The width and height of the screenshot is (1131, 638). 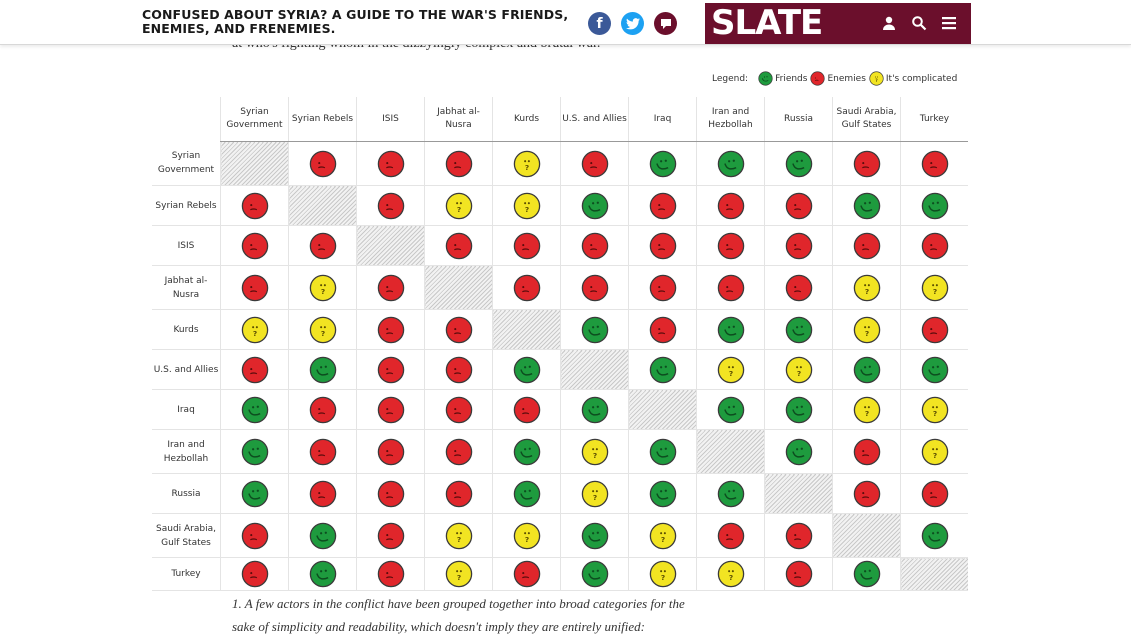 I want to click on row-header: Iran and Hezbollah, so click(x=186, y=451).